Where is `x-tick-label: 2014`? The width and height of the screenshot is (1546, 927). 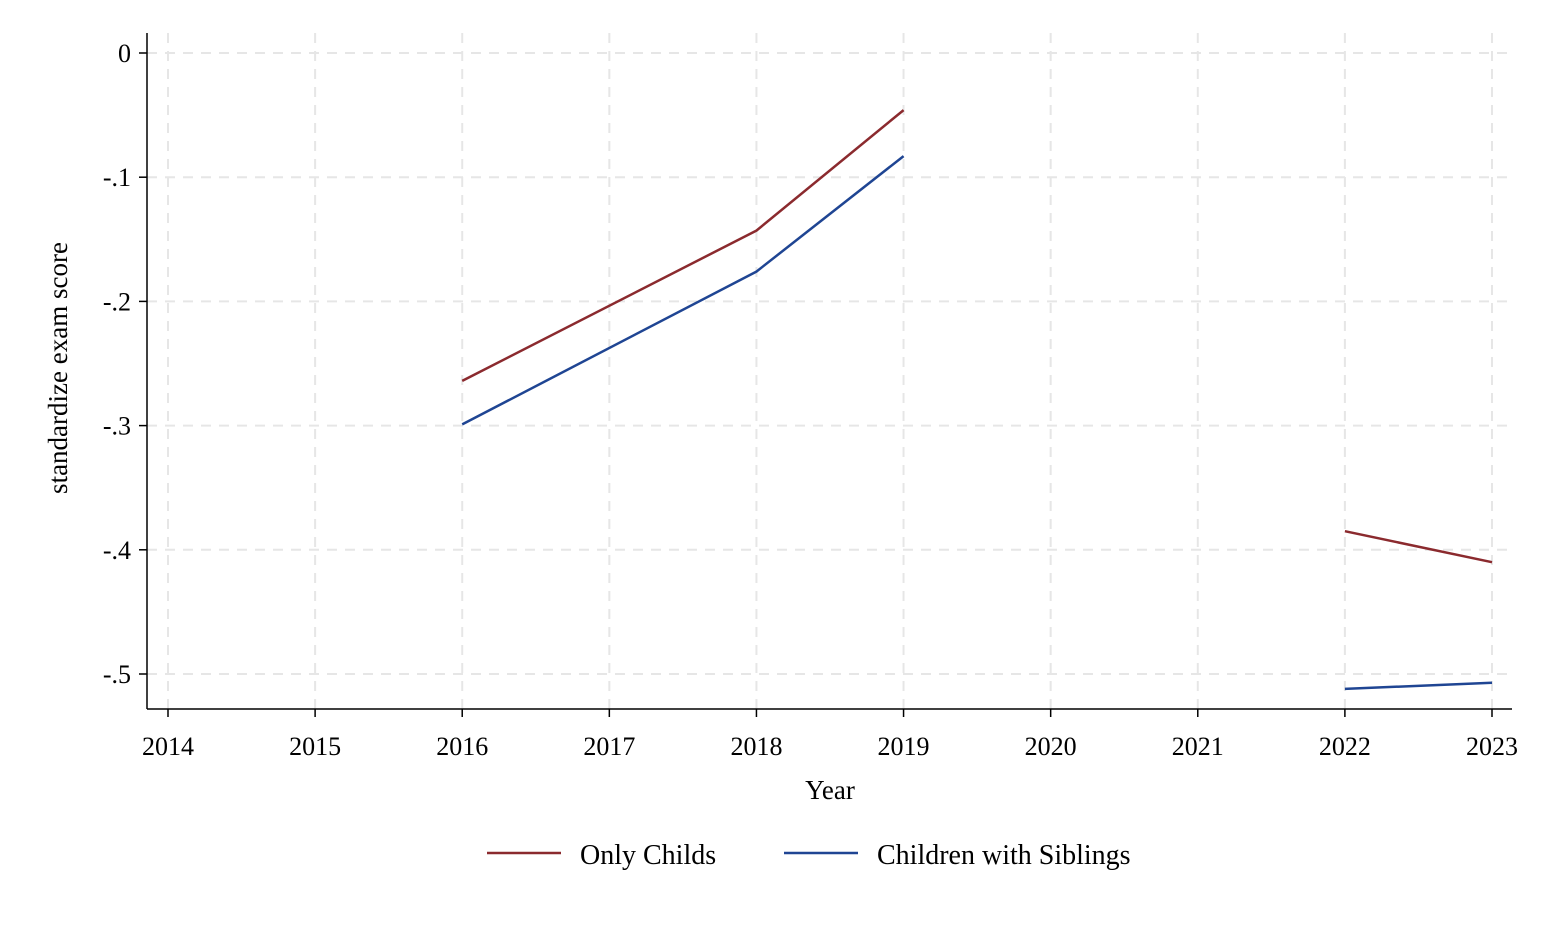 x-tick-label: 2014 is located at coordinates (168, 746).